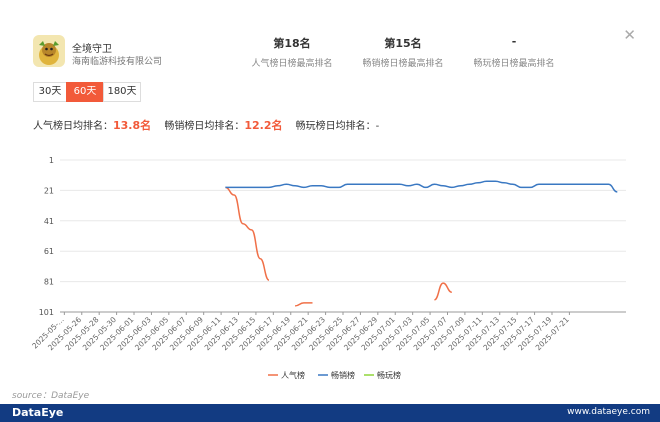 Image resolution: width=660 pixels, height=422 pixels. I want to click on game-app-icon, so click(49, 51).